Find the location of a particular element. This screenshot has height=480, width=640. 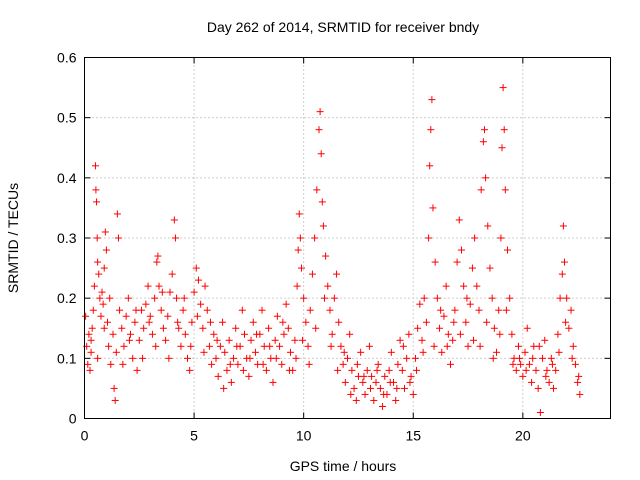

x-axis-label: GPS time / hours is located at coordinates (343, 466).